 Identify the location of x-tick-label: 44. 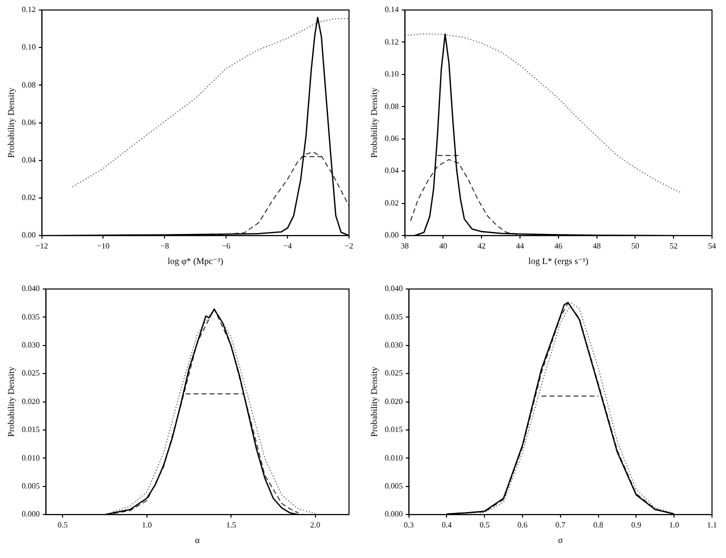
(520, 245).